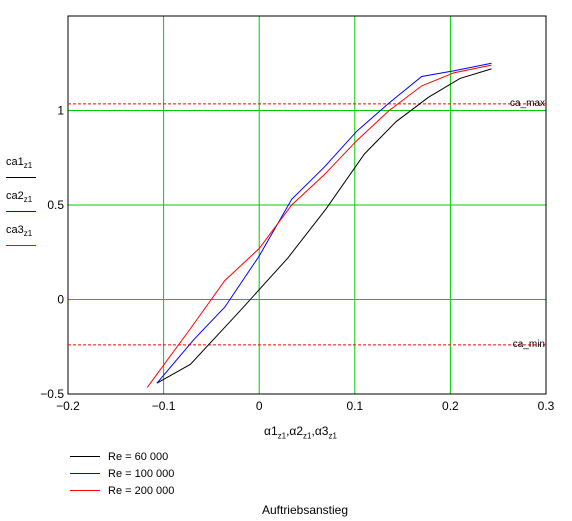  What do you see at coordinates (305, 510) in the screenshot?
I see `chart-title: Auftriebsanstieg` at bounding box center [305, 510].